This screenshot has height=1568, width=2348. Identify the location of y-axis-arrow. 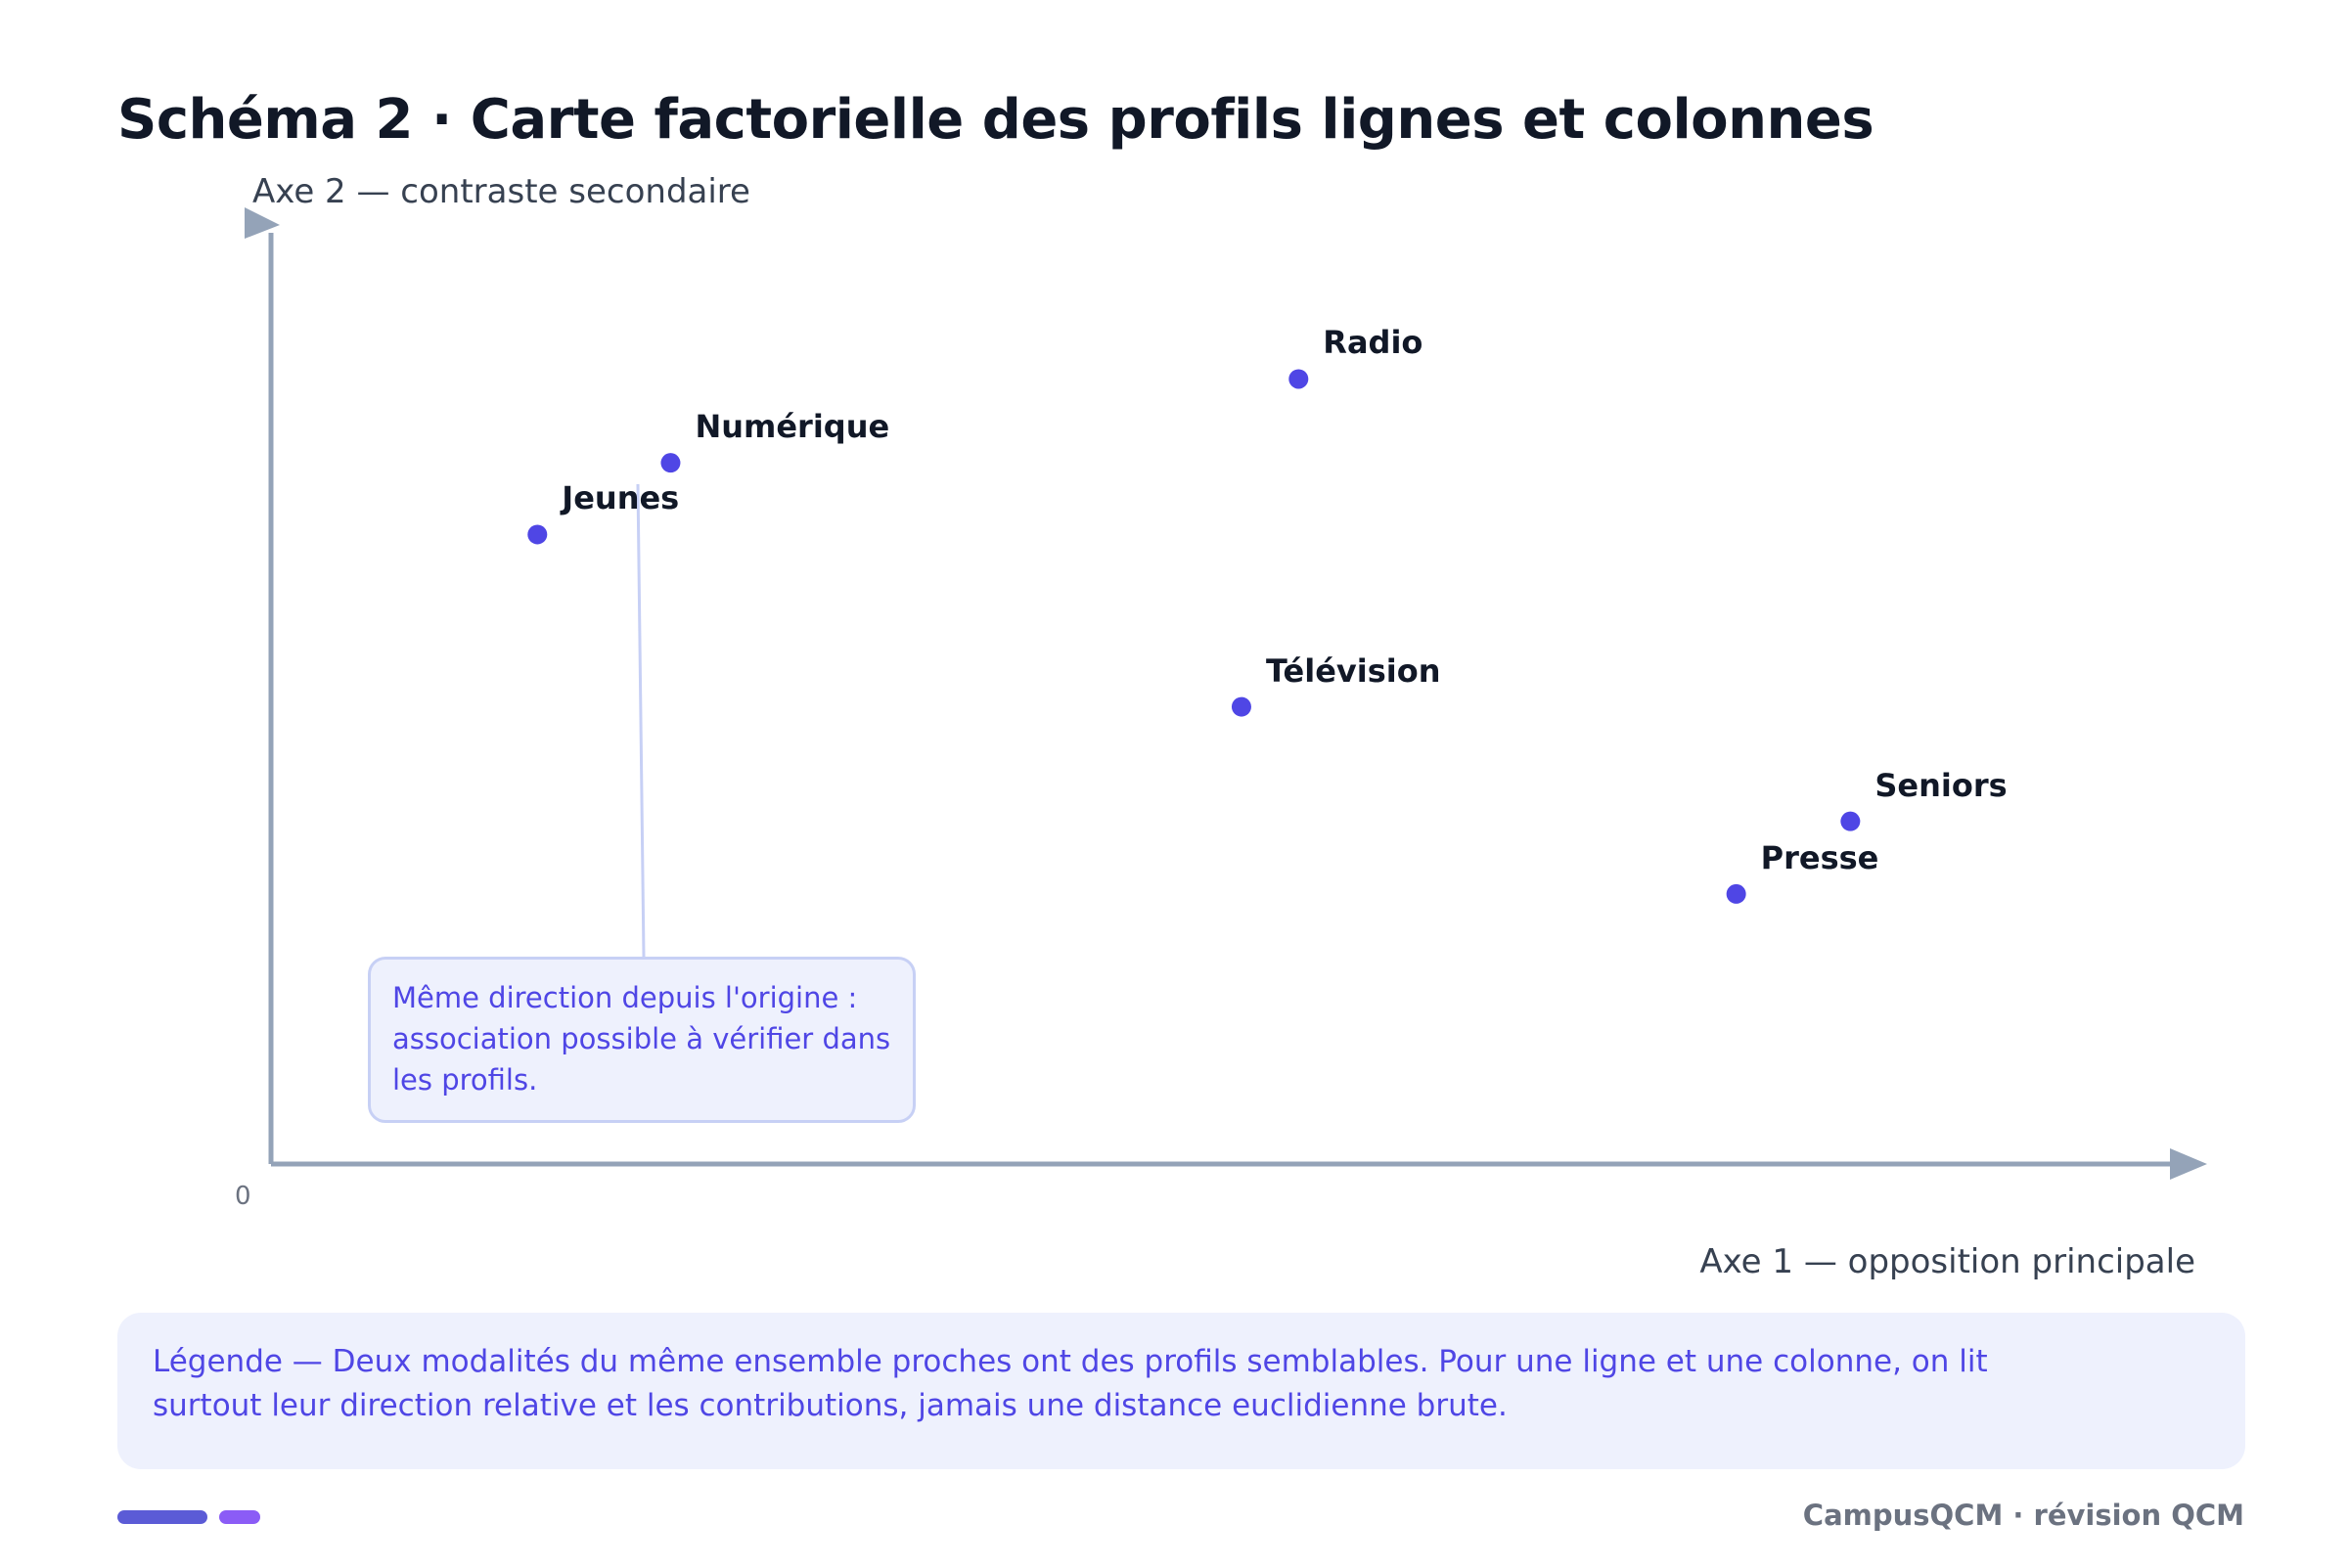
(262, 223).